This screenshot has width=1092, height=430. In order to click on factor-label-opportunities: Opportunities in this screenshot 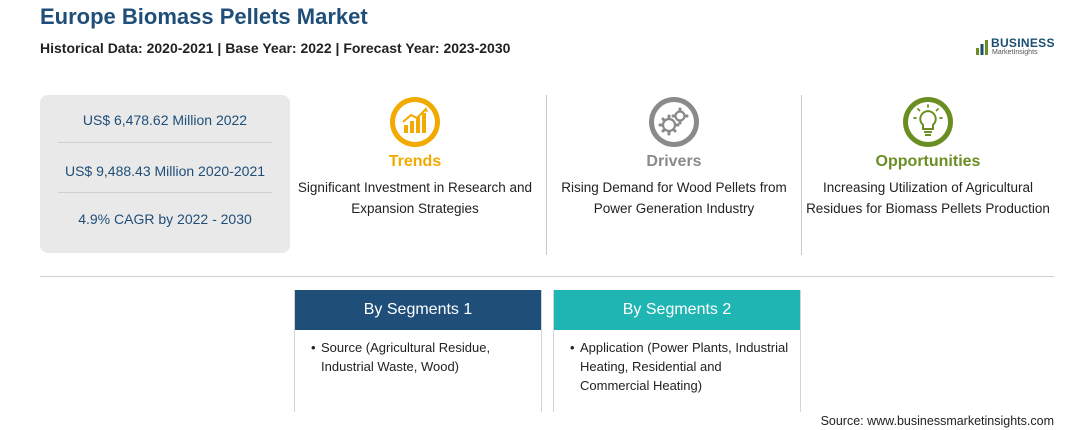, I will do `click(928, 161)`.